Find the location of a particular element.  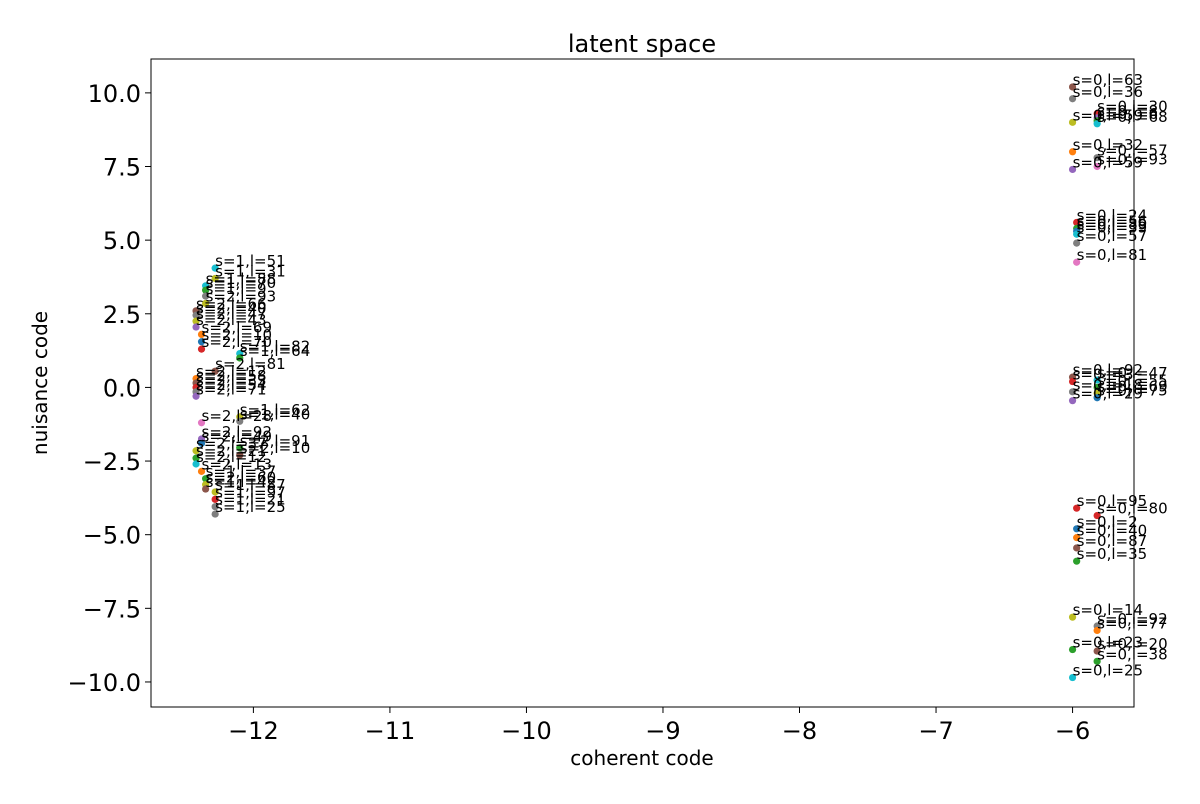

point-label: s=1,l=87 is located at coordinates (250, 485).